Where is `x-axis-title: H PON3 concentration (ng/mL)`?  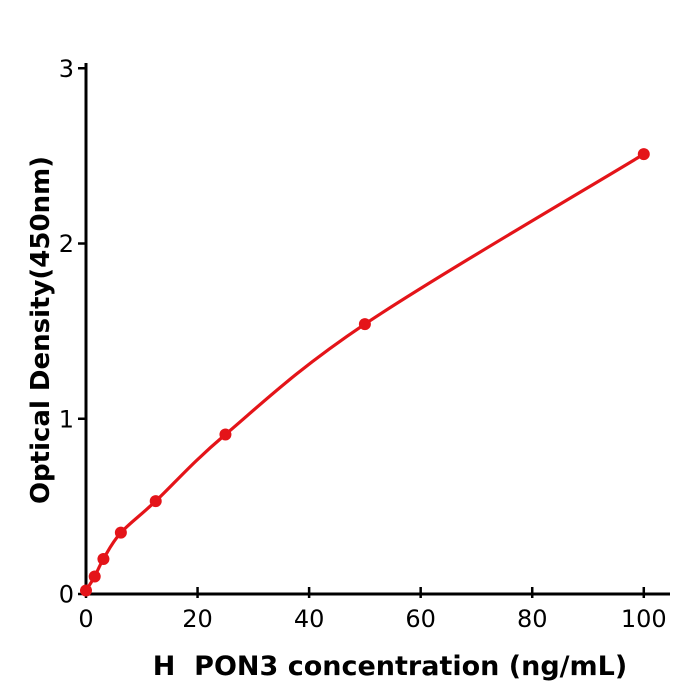 x-axis-title: H PON3 concentration (ng/mL) is located at coordinates (390, 666).